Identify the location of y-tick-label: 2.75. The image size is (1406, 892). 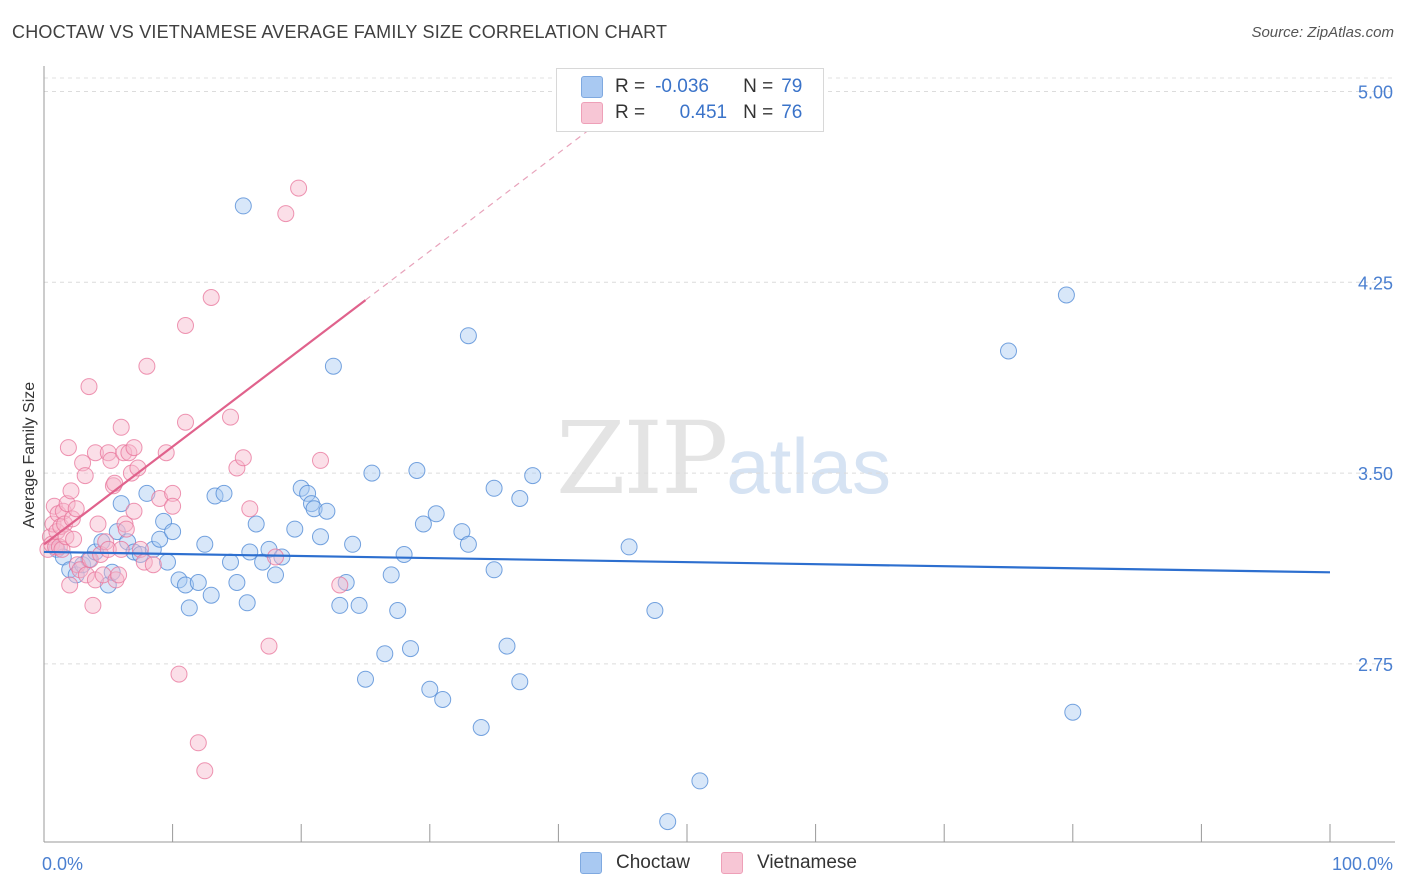
(1375, 665).